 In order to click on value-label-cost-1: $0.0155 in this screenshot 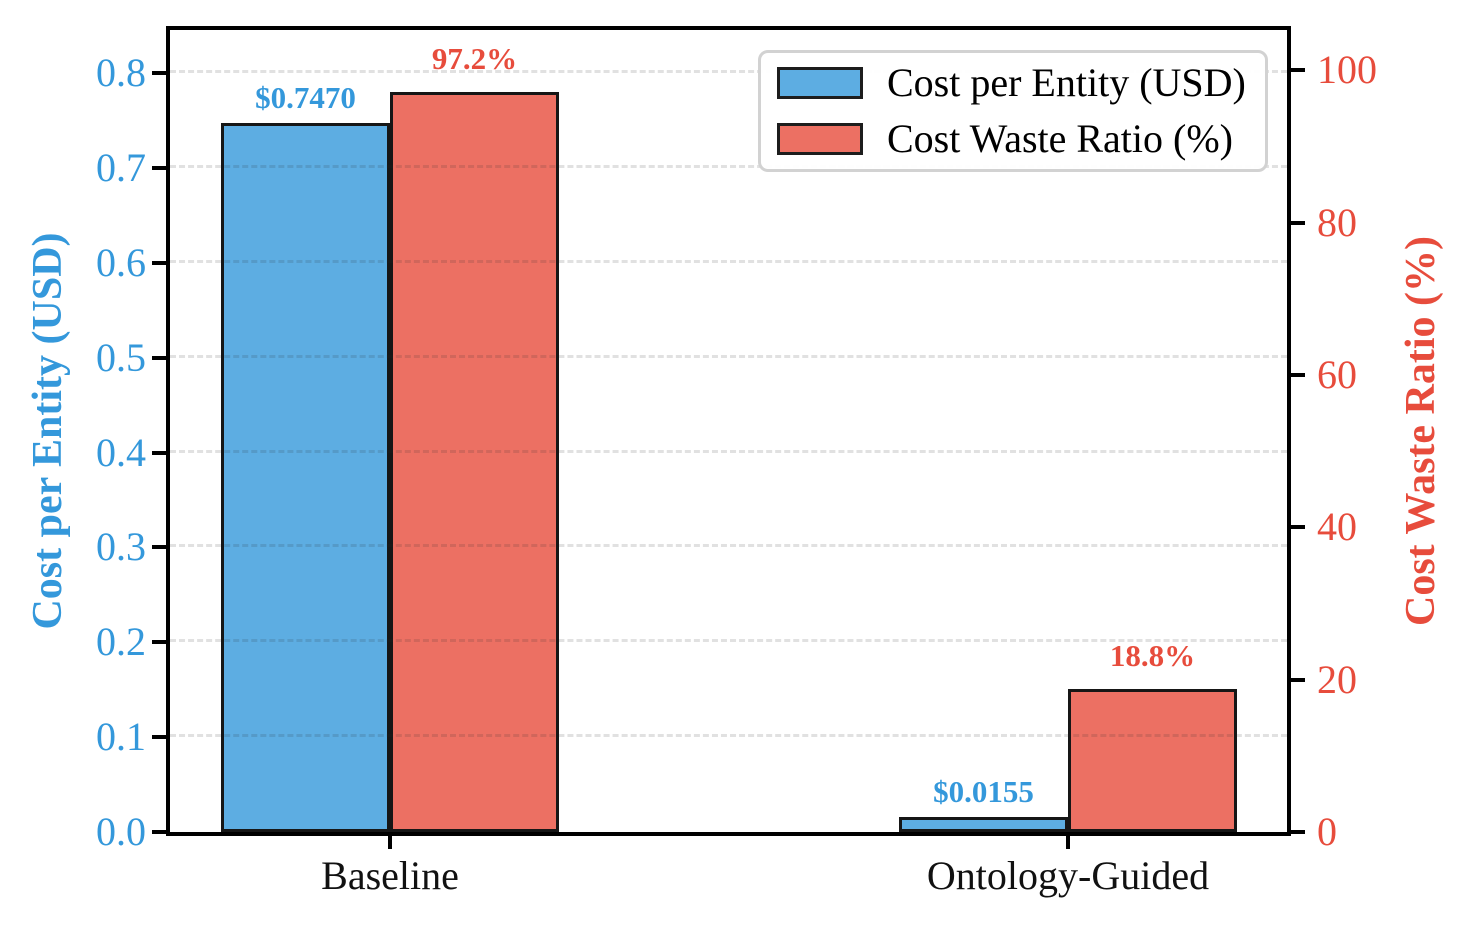, I will do `click(983, 792)`.